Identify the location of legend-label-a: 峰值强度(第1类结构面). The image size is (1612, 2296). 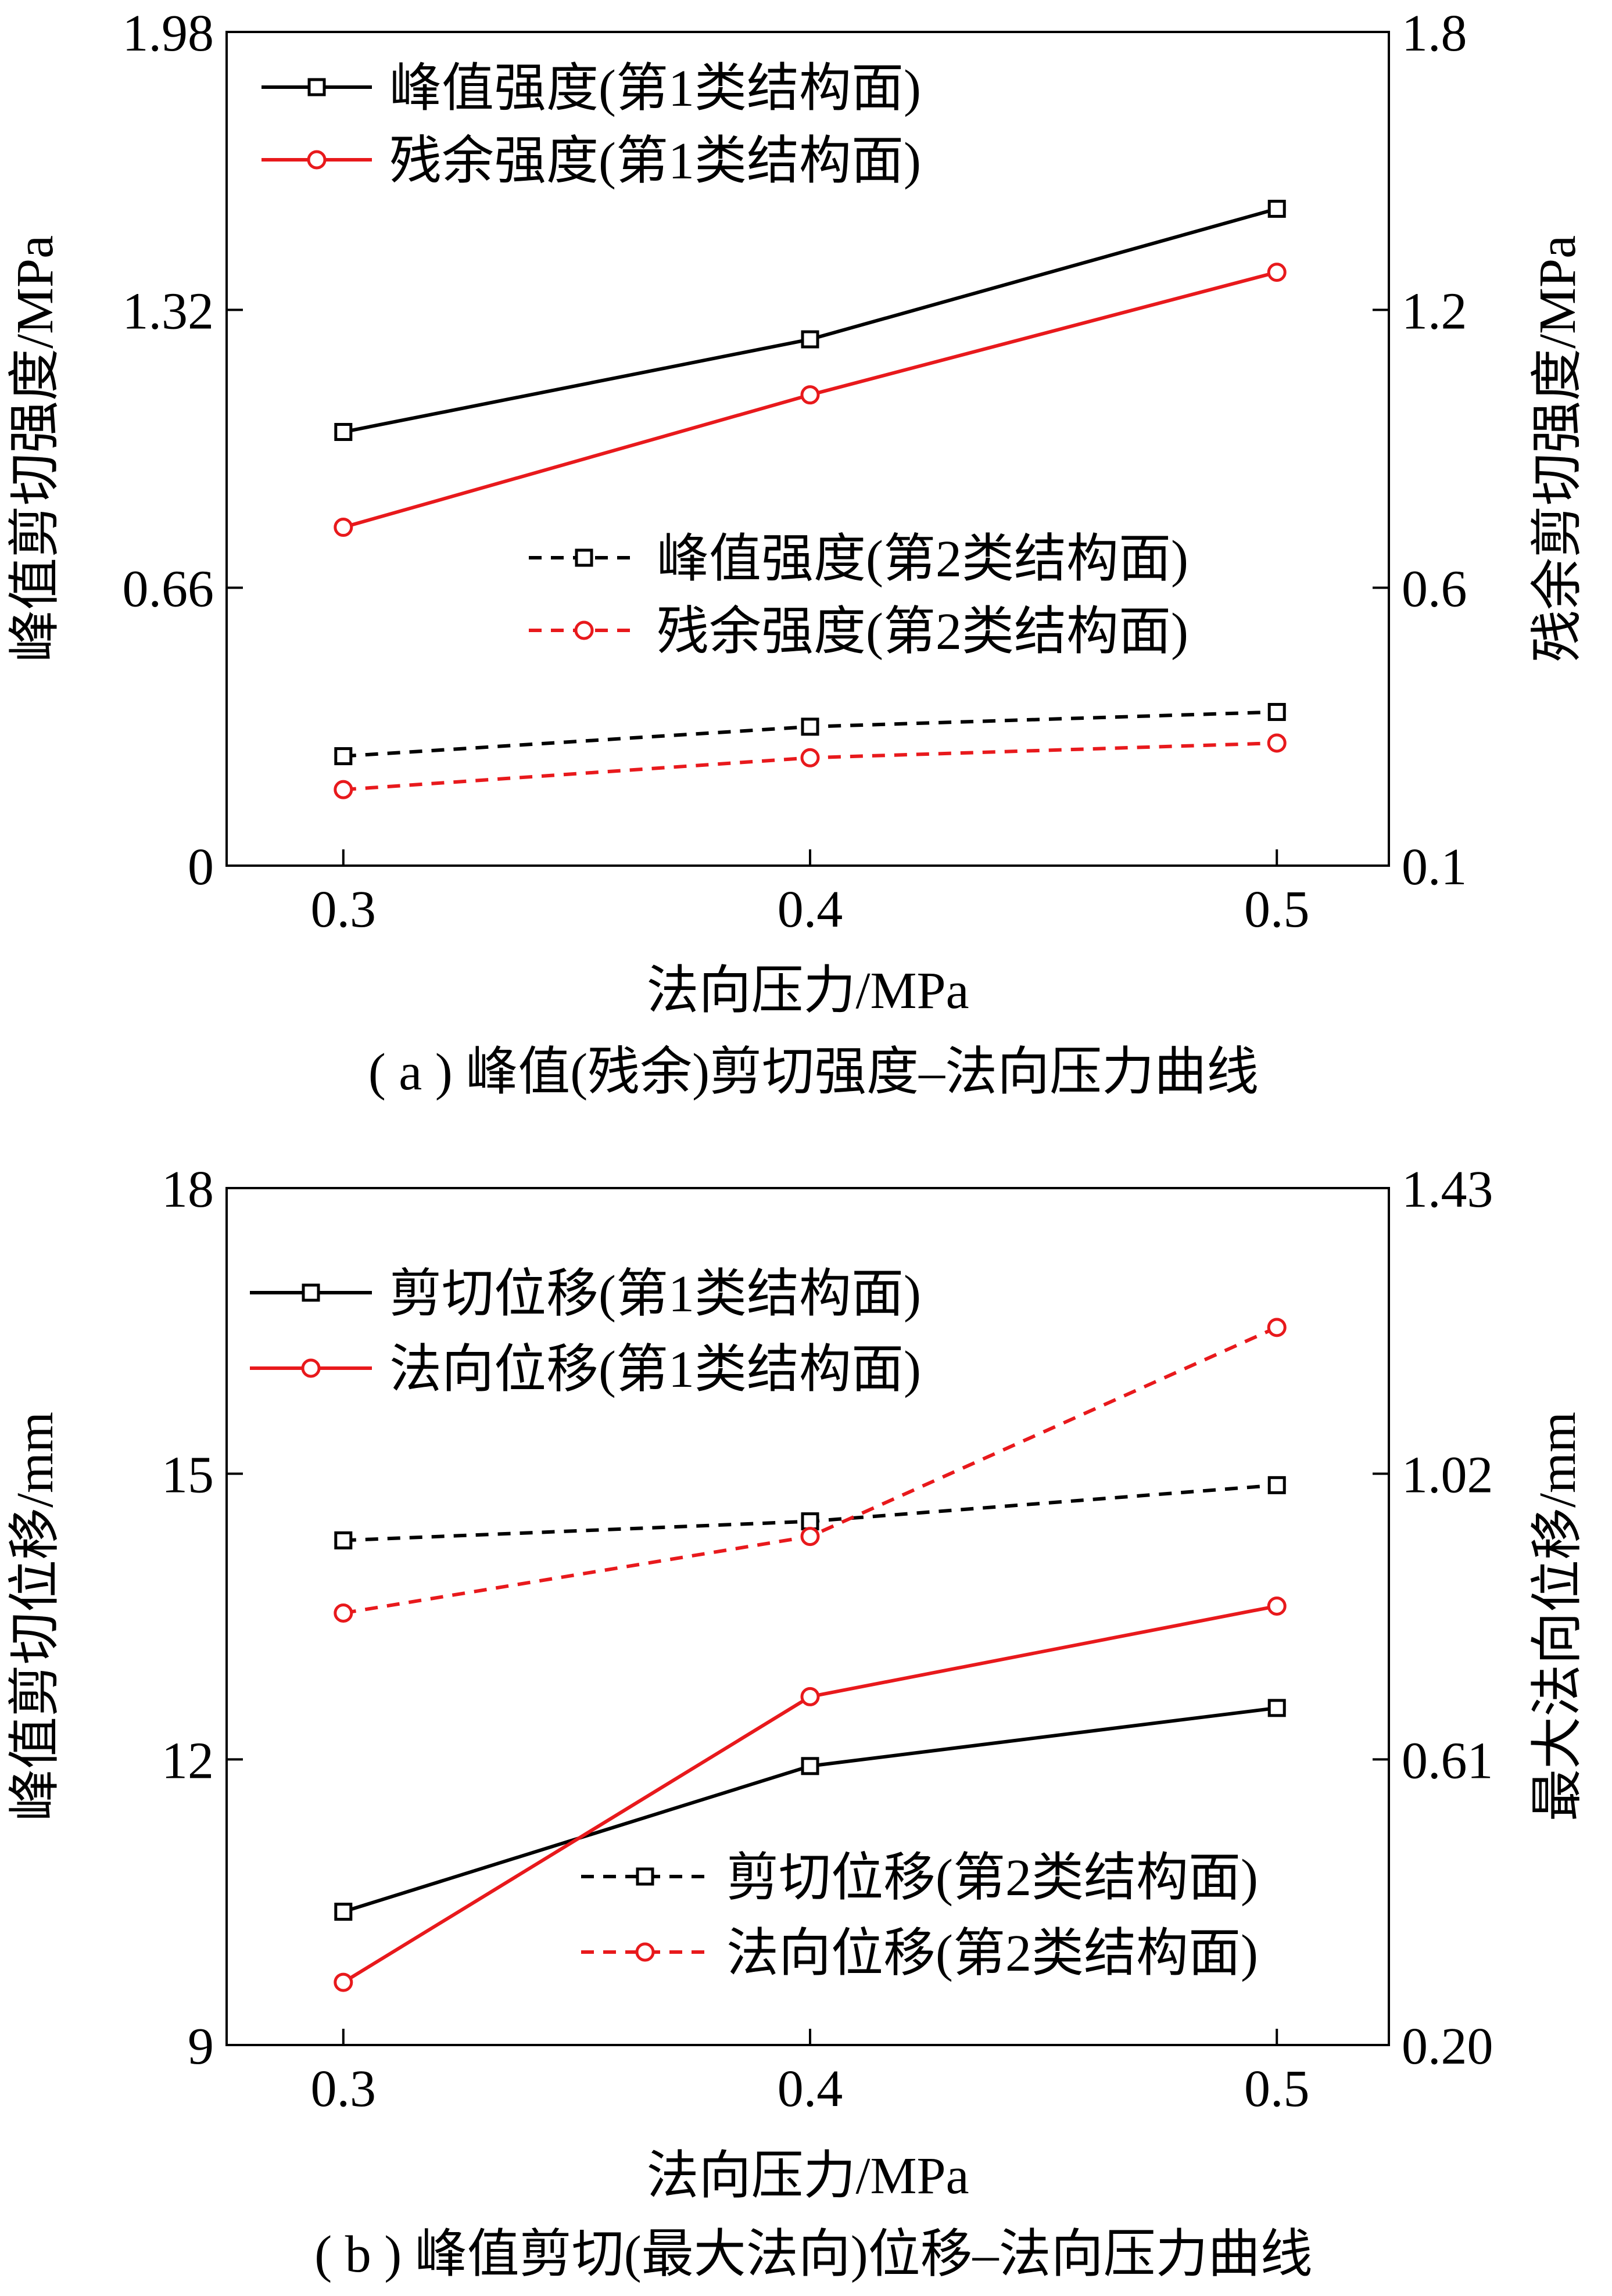
(655, 89).